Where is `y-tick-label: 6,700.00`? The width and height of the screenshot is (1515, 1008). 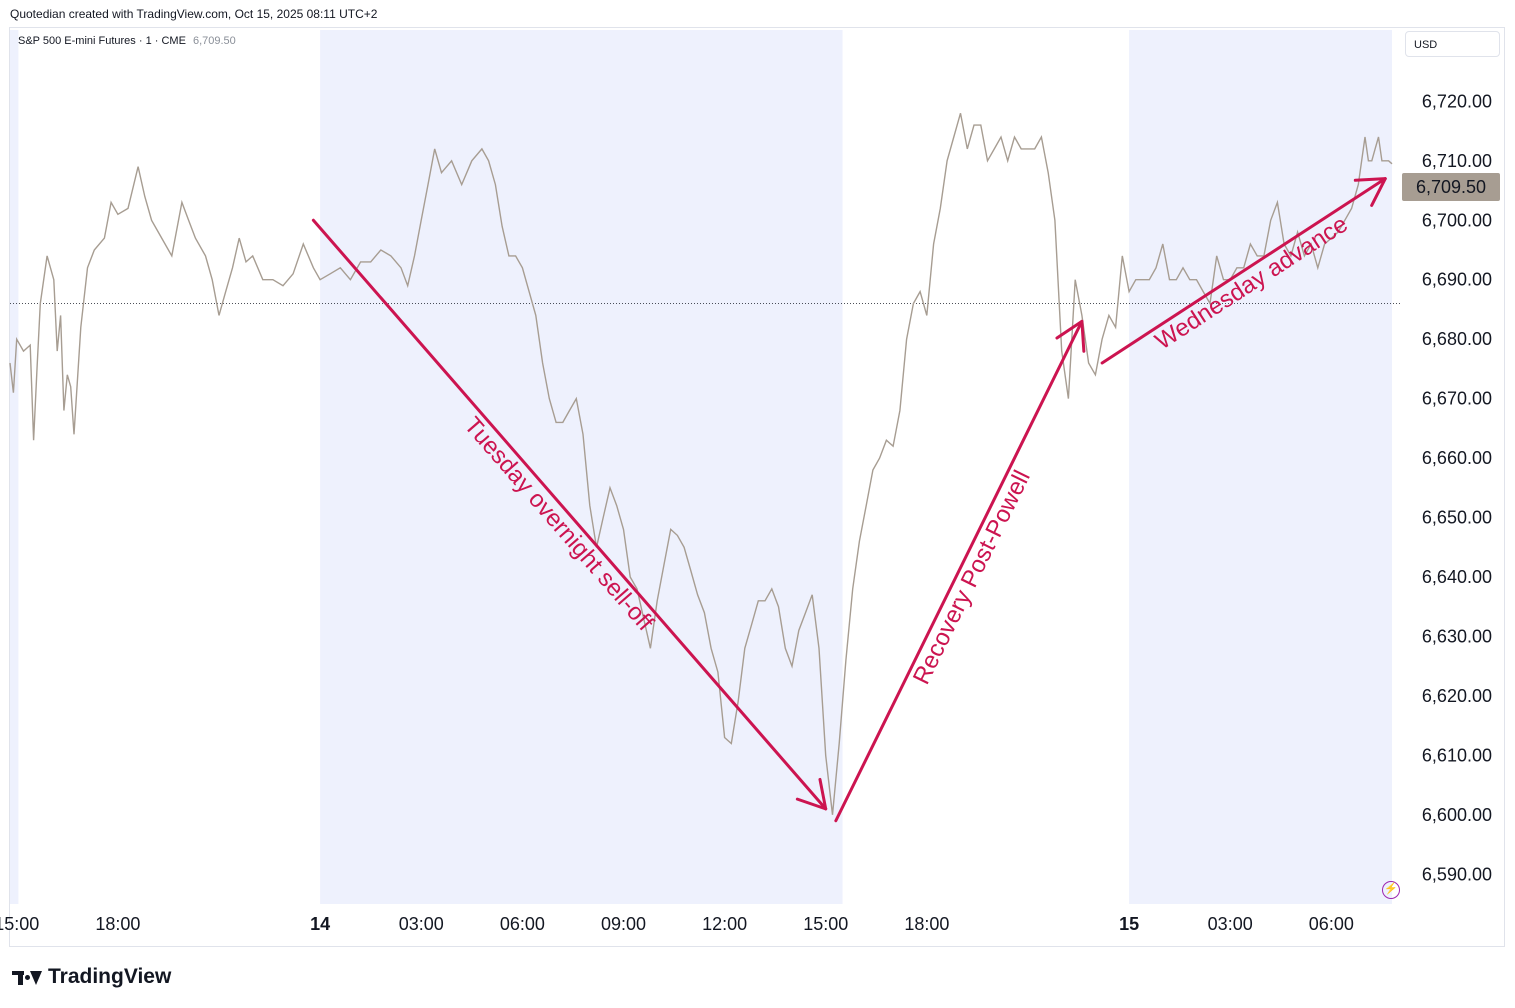 y-tick-label: 6,700.00 is located at coordinates (1457, 220).